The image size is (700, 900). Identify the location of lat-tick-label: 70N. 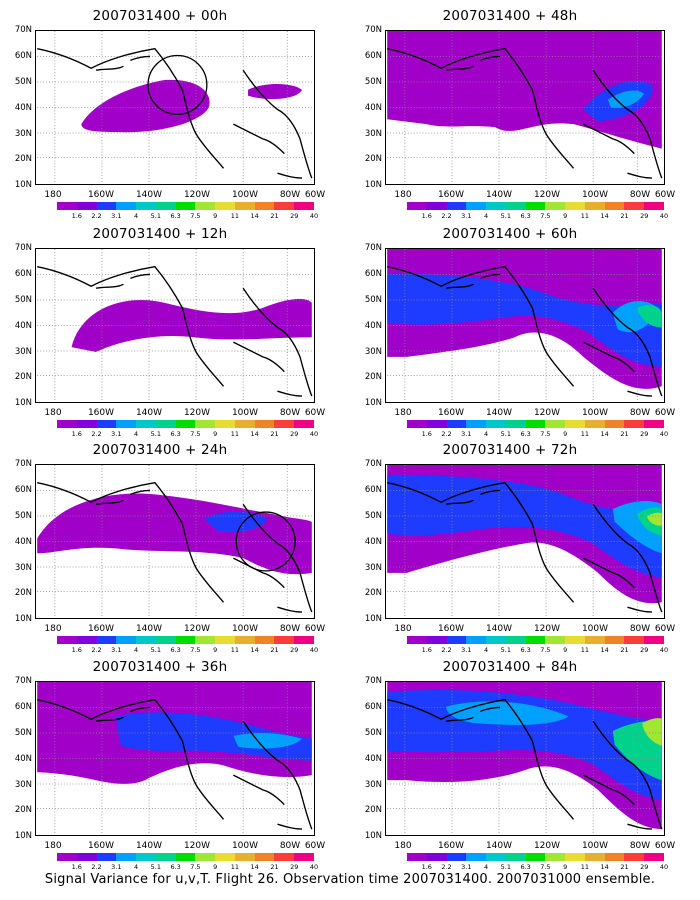
(373, 248).